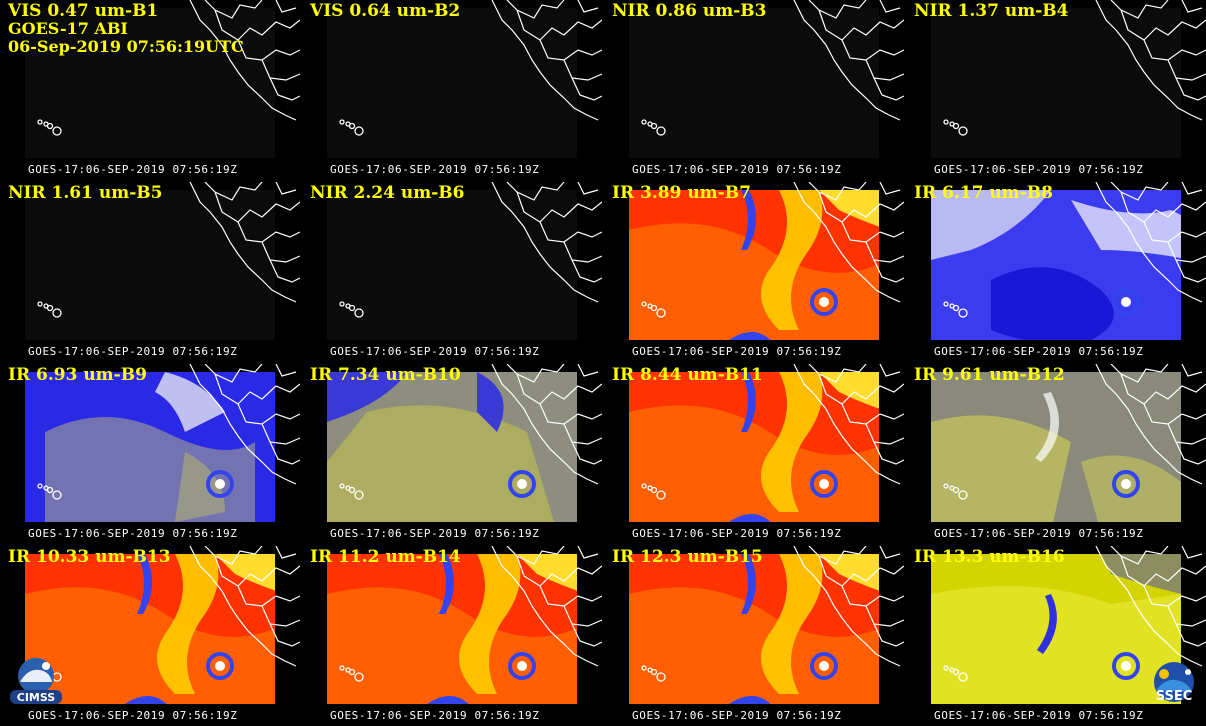 The image size is (1206, 726). Describe the element at coordinates (36, 681) in the screenshot. I see `cimss-logo: CIMSS` at that location.